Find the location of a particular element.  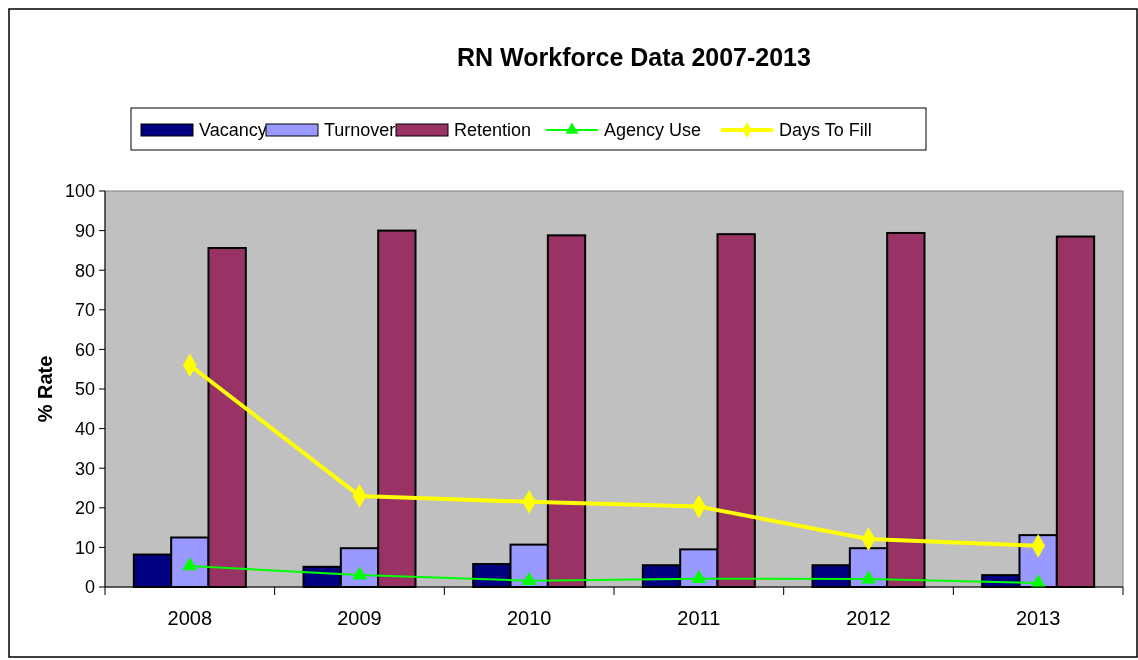

y-tick-label: 40 is located at coordinates (84, 428).